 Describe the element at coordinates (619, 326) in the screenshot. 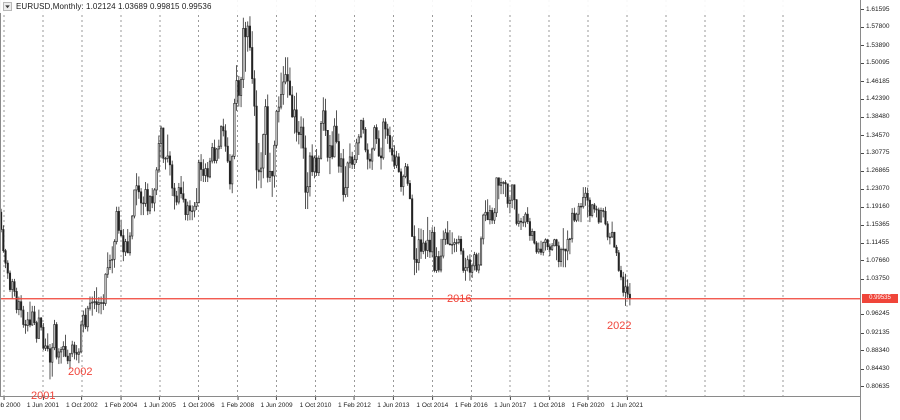

I see `year-annotation: 2022` at that location.